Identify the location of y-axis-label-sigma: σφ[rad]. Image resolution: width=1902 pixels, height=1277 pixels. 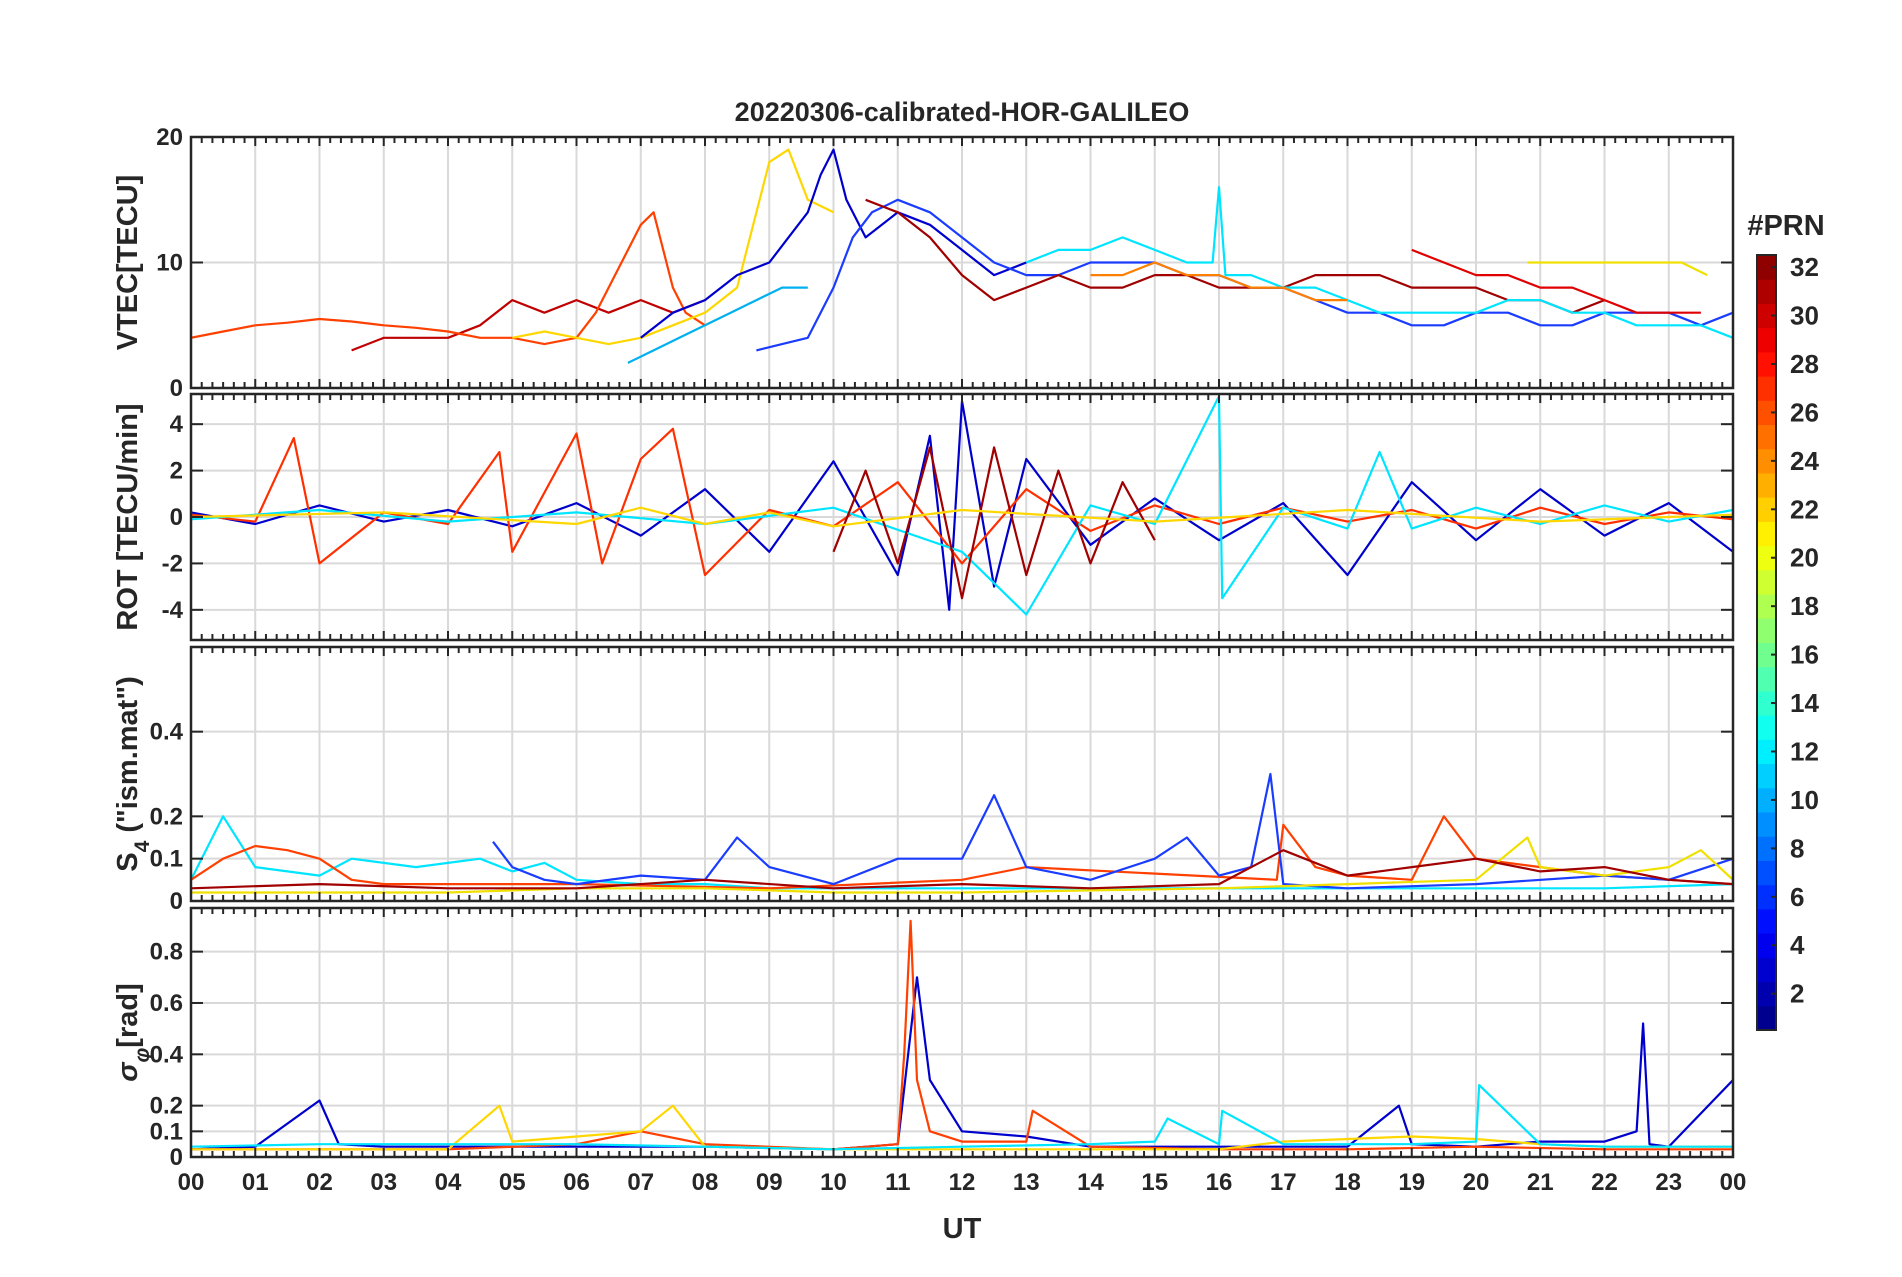
(133, 1032).